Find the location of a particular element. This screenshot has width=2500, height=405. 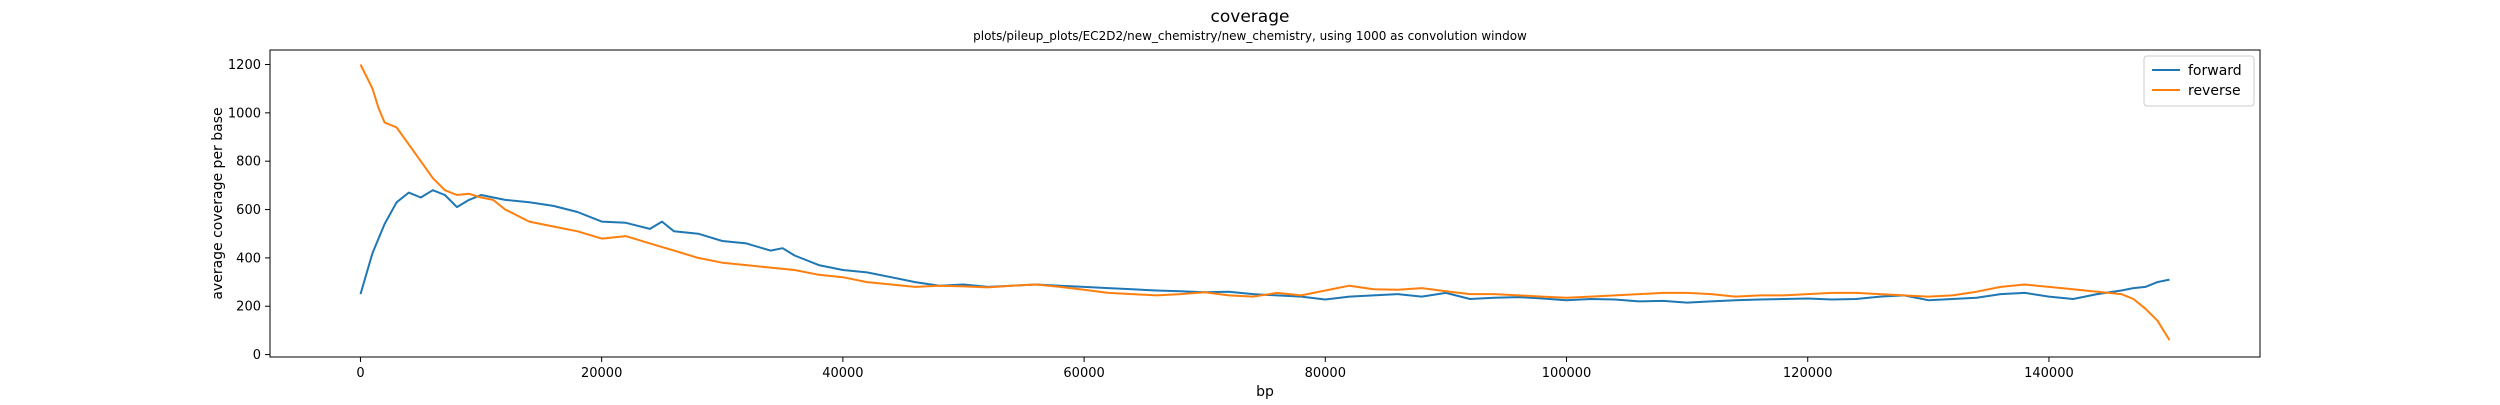

x-tick-label: 120000 is located at coordinates (1808, 373).